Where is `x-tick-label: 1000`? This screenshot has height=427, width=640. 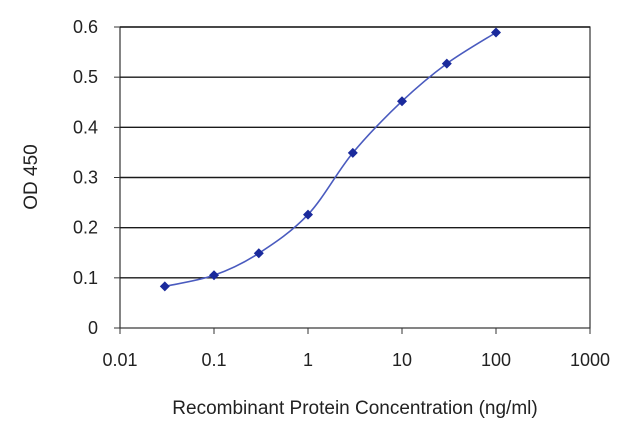 x-tick-label: 1000 is located at coordinates (590, 360).